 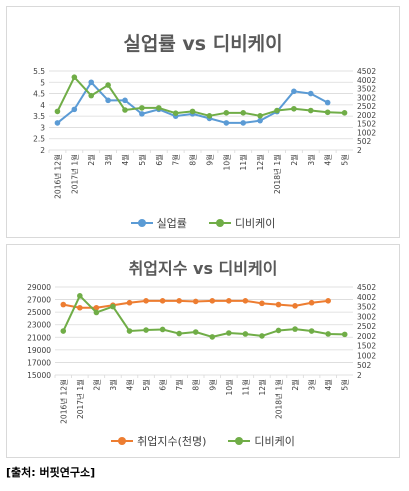 What do you see at coordinates (366, 287) in the screenshot?
I see `y-right-tick: 4502` at bounding box center [366, 287].